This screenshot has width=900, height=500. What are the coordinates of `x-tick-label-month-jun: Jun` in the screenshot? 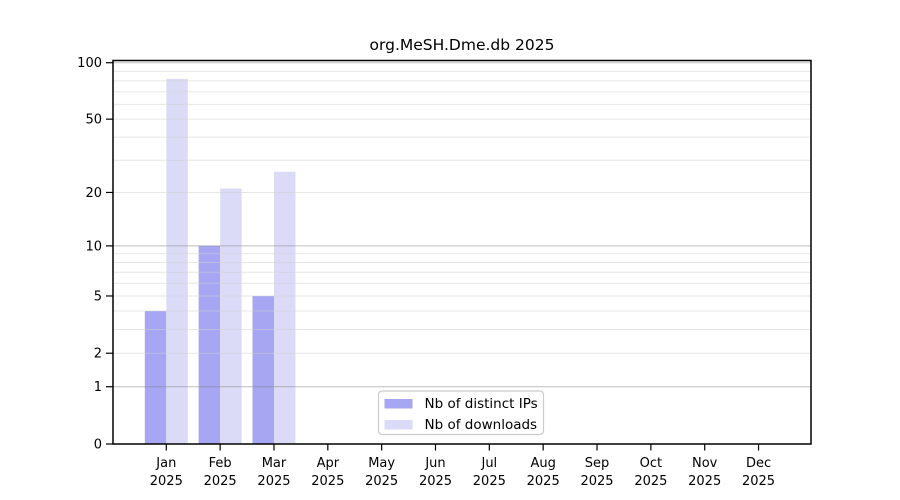 It's located at (434, 463).